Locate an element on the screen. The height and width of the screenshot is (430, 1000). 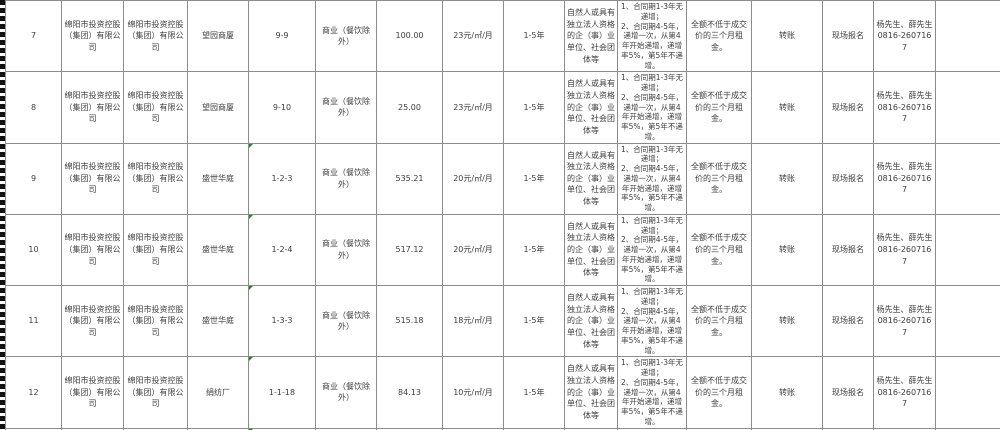
cell-unit: 1-2-4 is located at coordinates (282, 250).